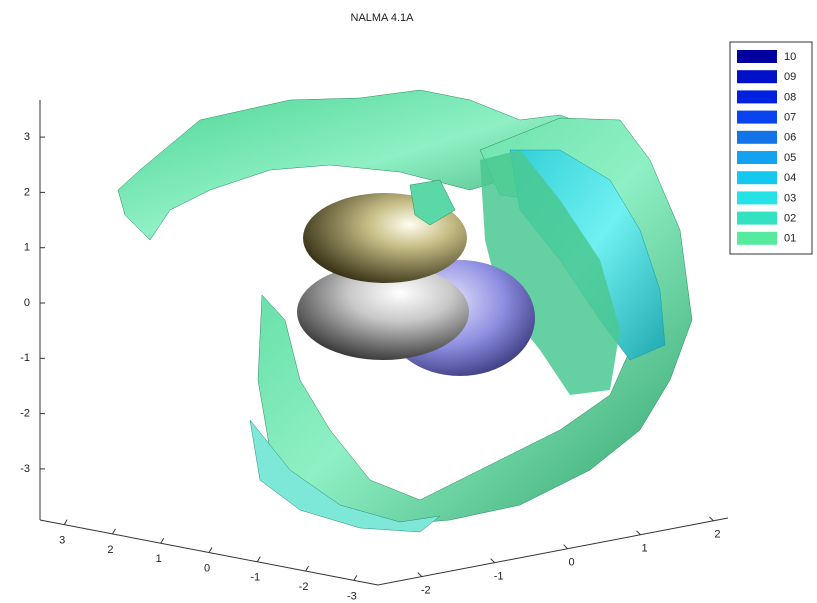 Image resolution: width=817 pixels, height=603 pixels. I want to click on legend-label: 10, so click(790, 57).